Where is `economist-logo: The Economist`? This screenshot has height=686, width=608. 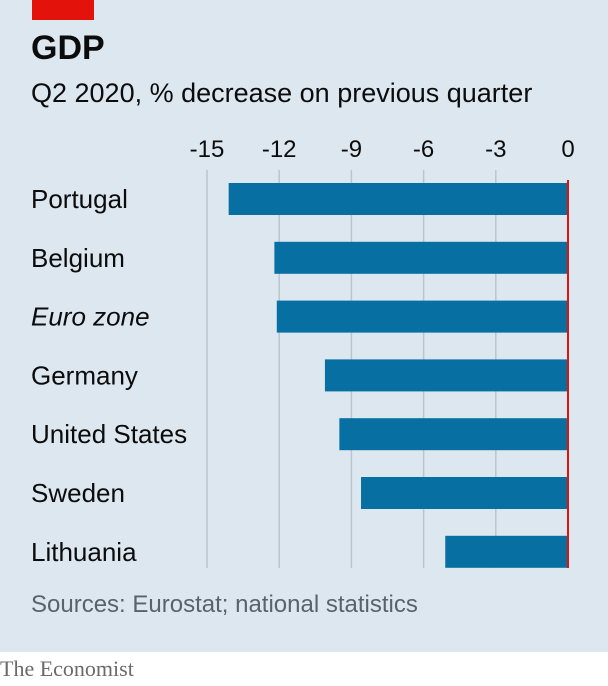 economist-logo: The Economist is located at coordinates (67, 668).